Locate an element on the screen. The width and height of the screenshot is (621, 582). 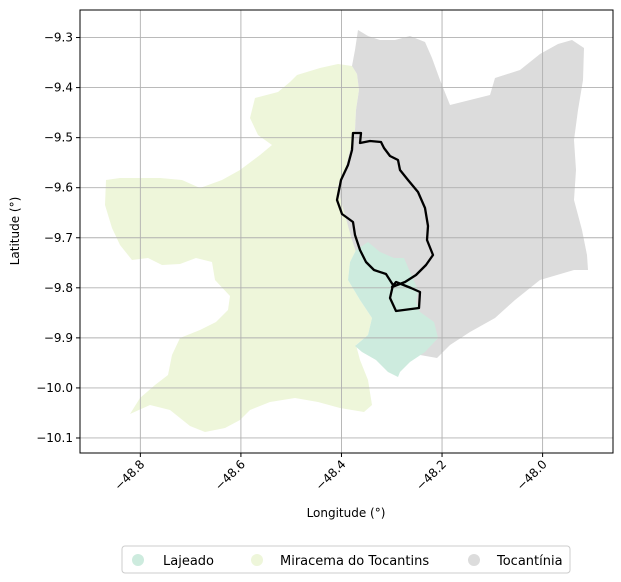
legend-label-tocantinia: Tocantínia is located at coordinates (529, 561).